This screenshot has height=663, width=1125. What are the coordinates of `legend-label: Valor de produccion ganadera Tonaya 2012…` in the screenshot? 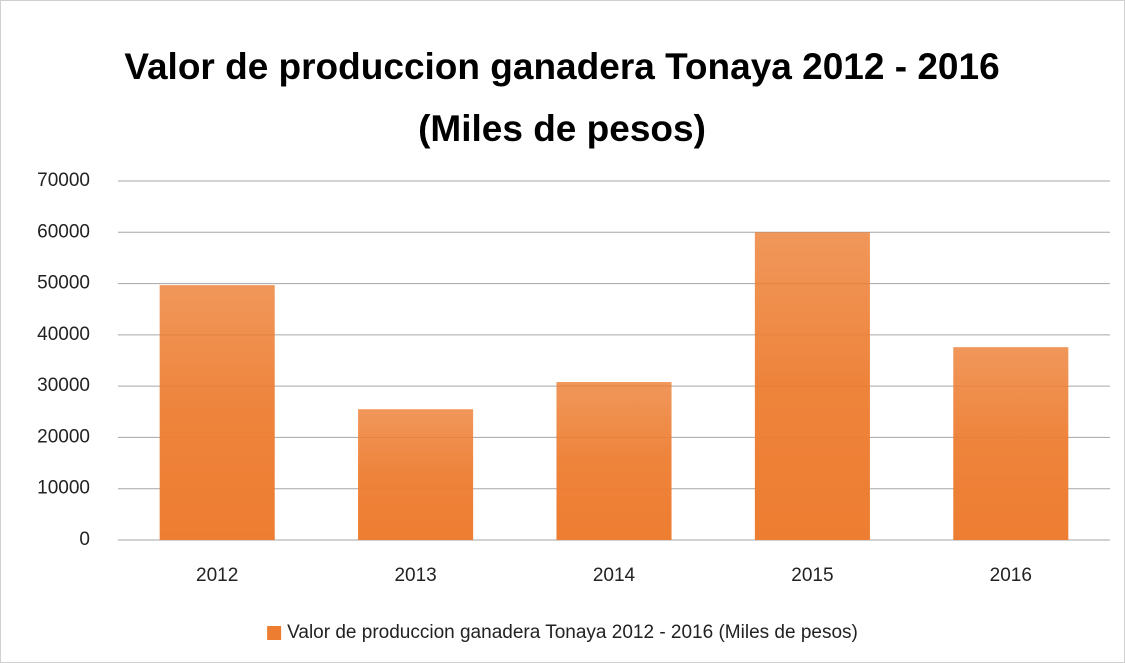 It's located at (572, 632).